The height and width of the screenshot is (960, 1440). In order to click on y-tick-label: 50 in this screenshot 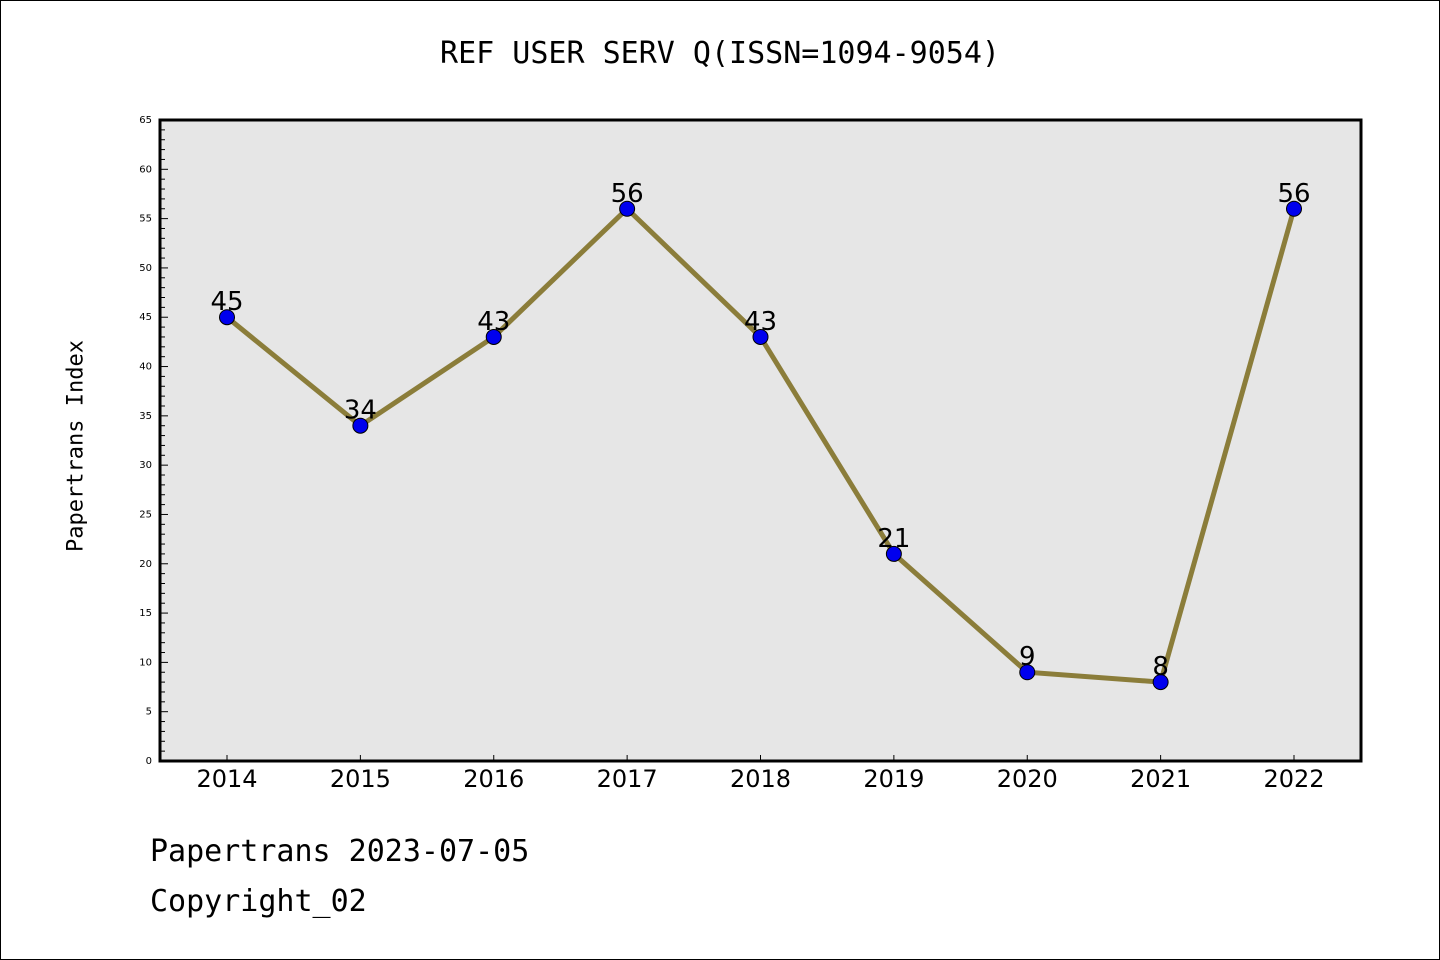, I will do `click(145, 268)`.